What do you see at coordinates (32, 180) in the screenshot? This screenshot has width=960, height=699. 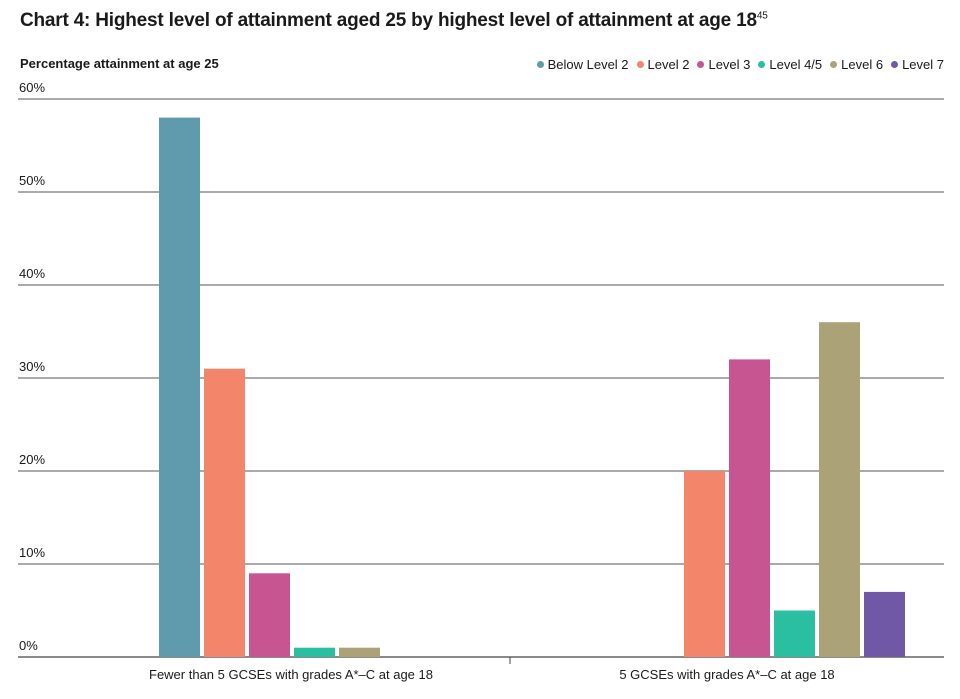 I see `y-tick-label: 50%` at bounding box center [32, 180].